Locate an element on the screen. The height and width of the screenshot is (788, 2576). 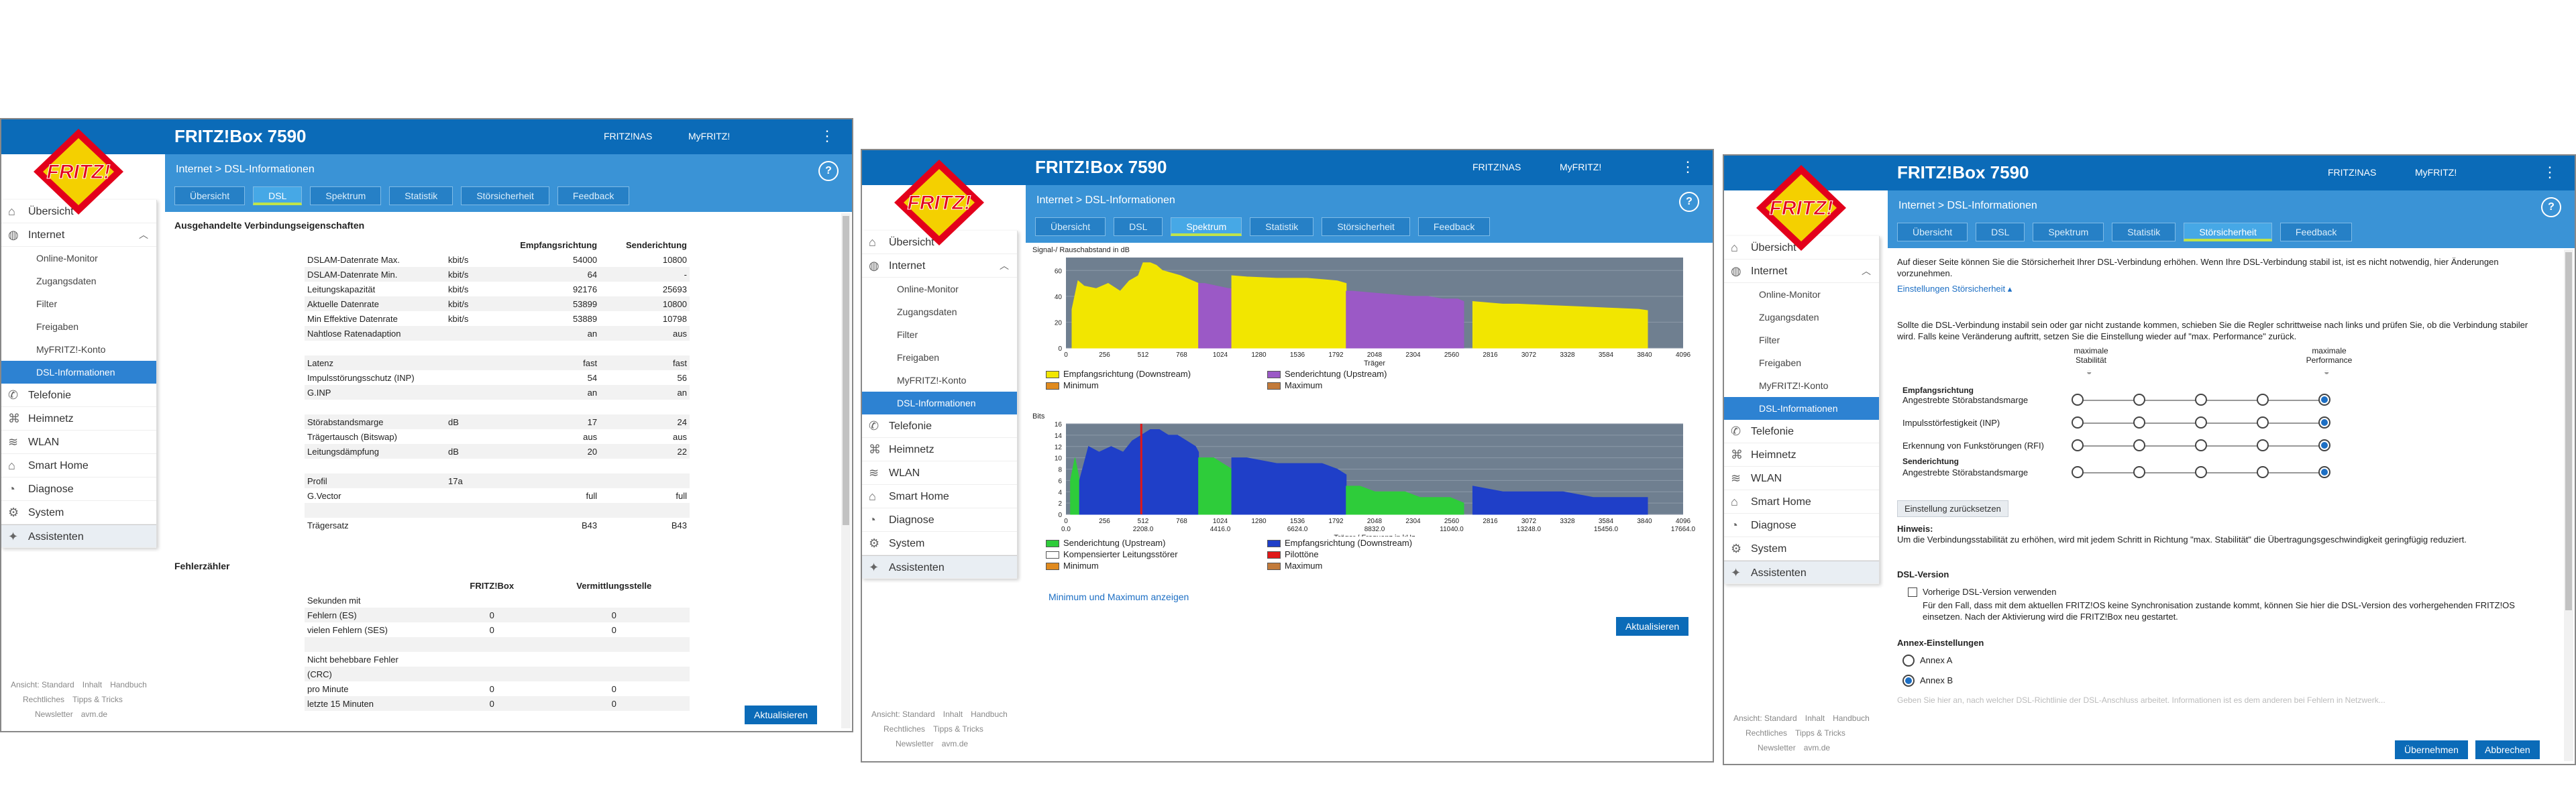
apply-button: Übernehmen is located at coordinates (2431, 749).